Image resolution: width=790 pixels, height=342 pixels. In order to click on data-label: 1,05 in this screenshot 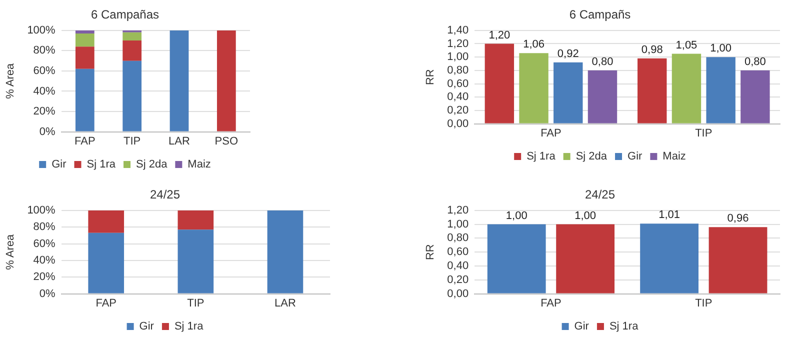, I will do `click(687, 45)`.